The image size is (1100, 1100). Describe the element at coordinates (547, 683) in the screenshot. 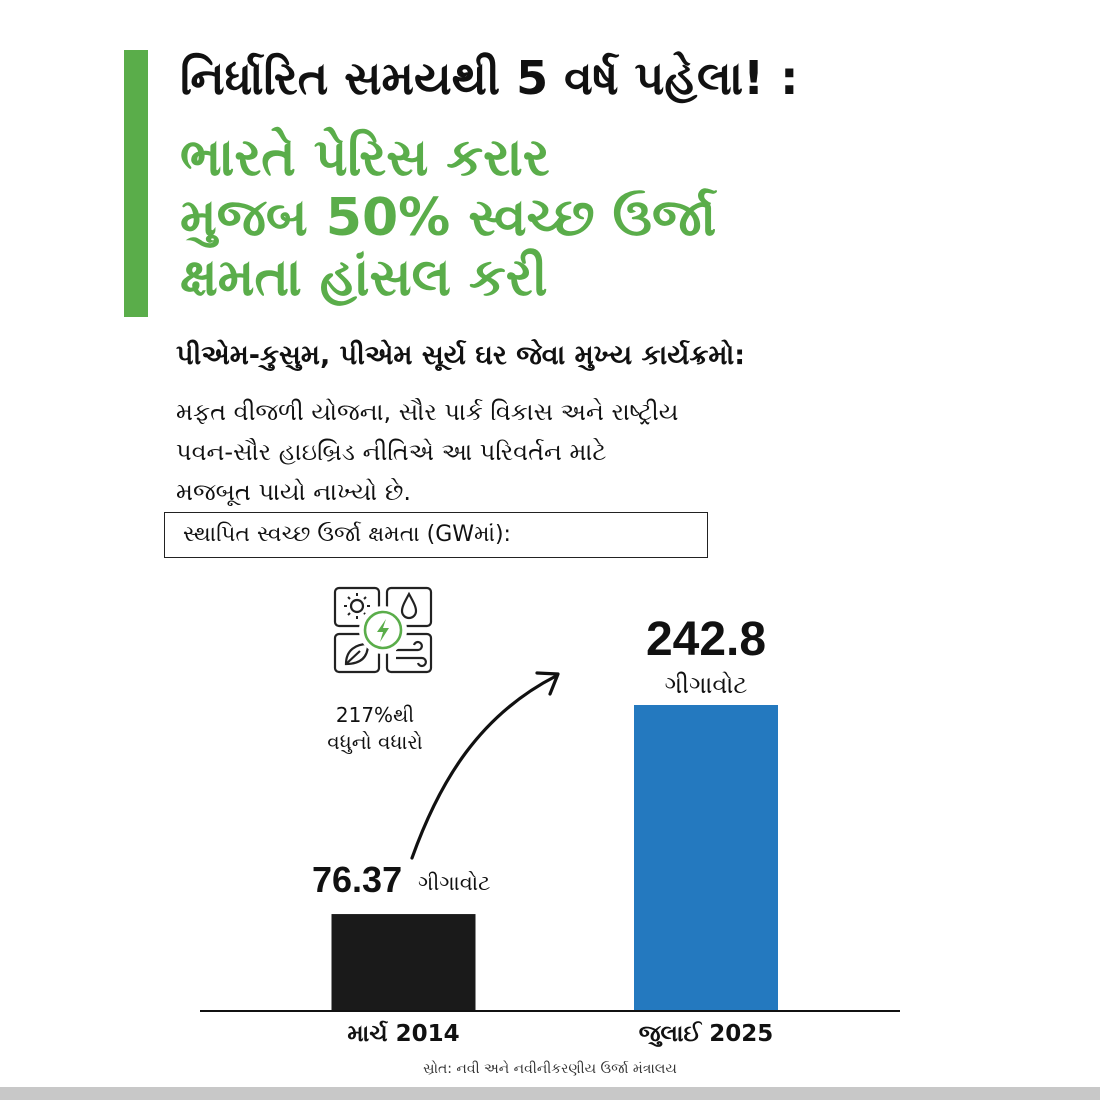

I see `growth-arrow-head` at that location.